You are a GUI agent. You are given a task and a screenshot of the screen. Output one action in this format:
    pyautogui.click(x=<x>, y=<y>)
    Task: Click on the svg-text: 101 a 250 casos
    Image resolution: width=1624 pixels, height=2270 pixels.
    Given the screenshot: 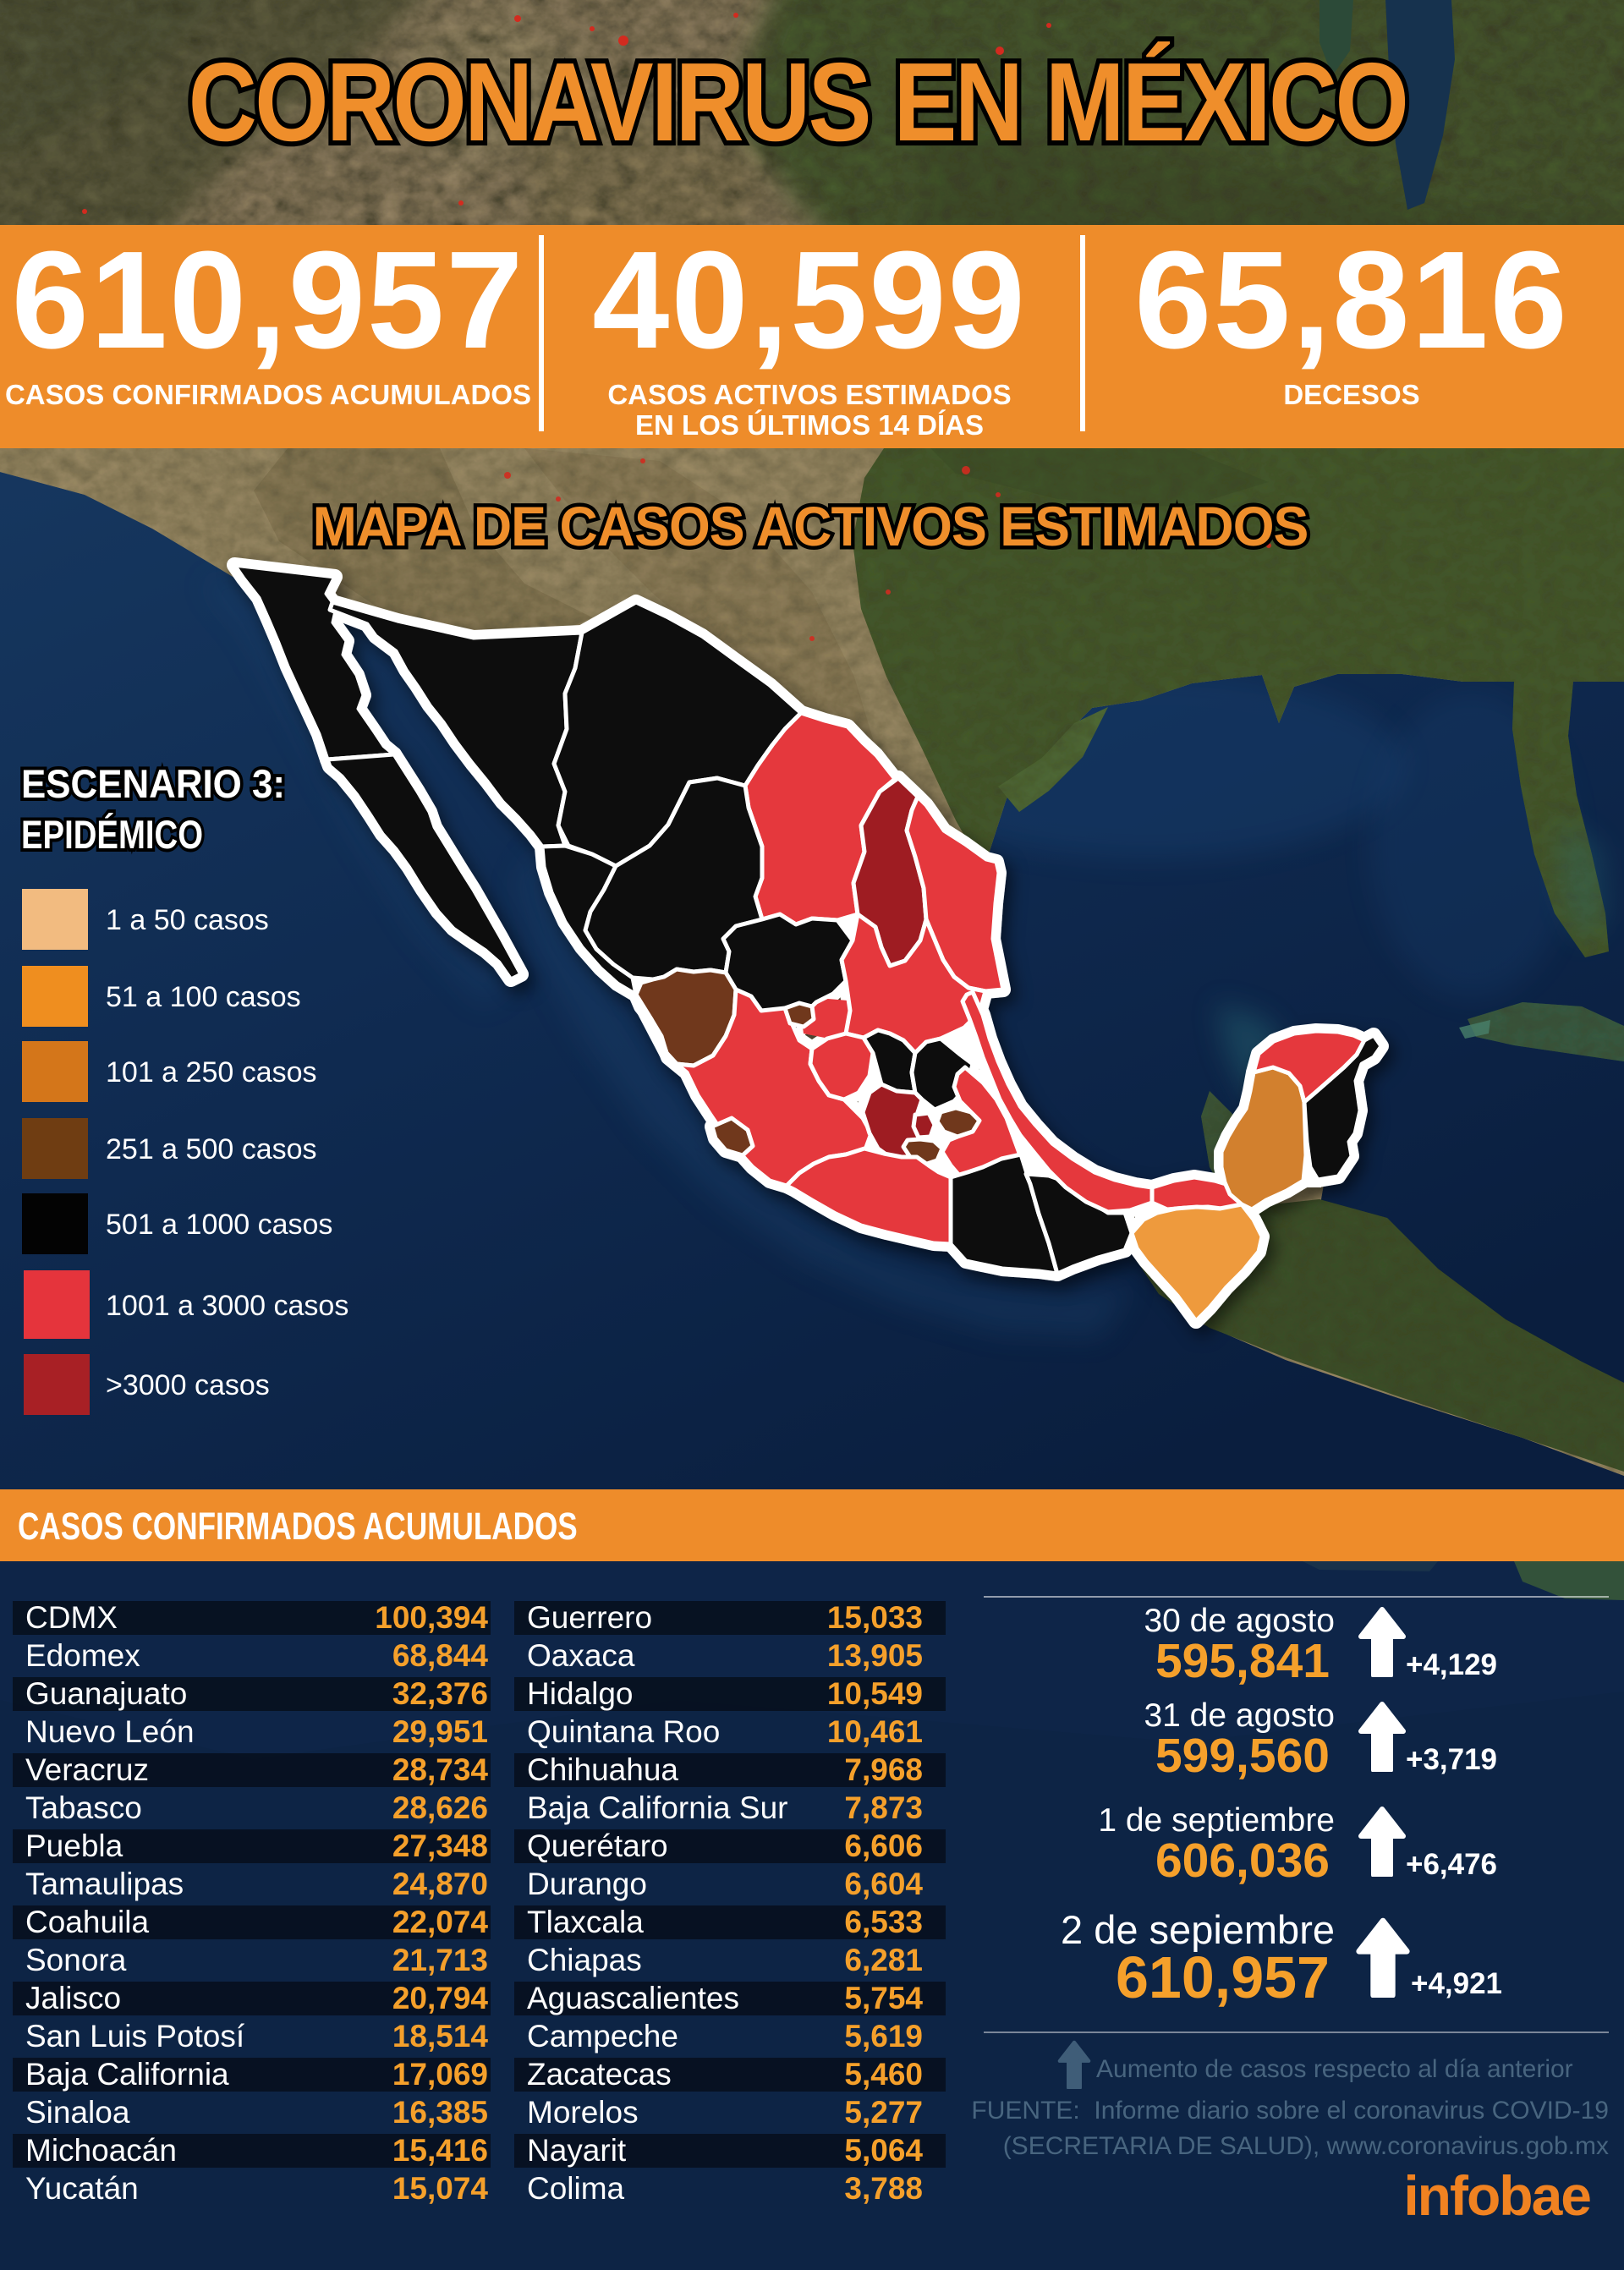 What is the action you would take?
    pyautogui.click(x=211, y=1072)
    